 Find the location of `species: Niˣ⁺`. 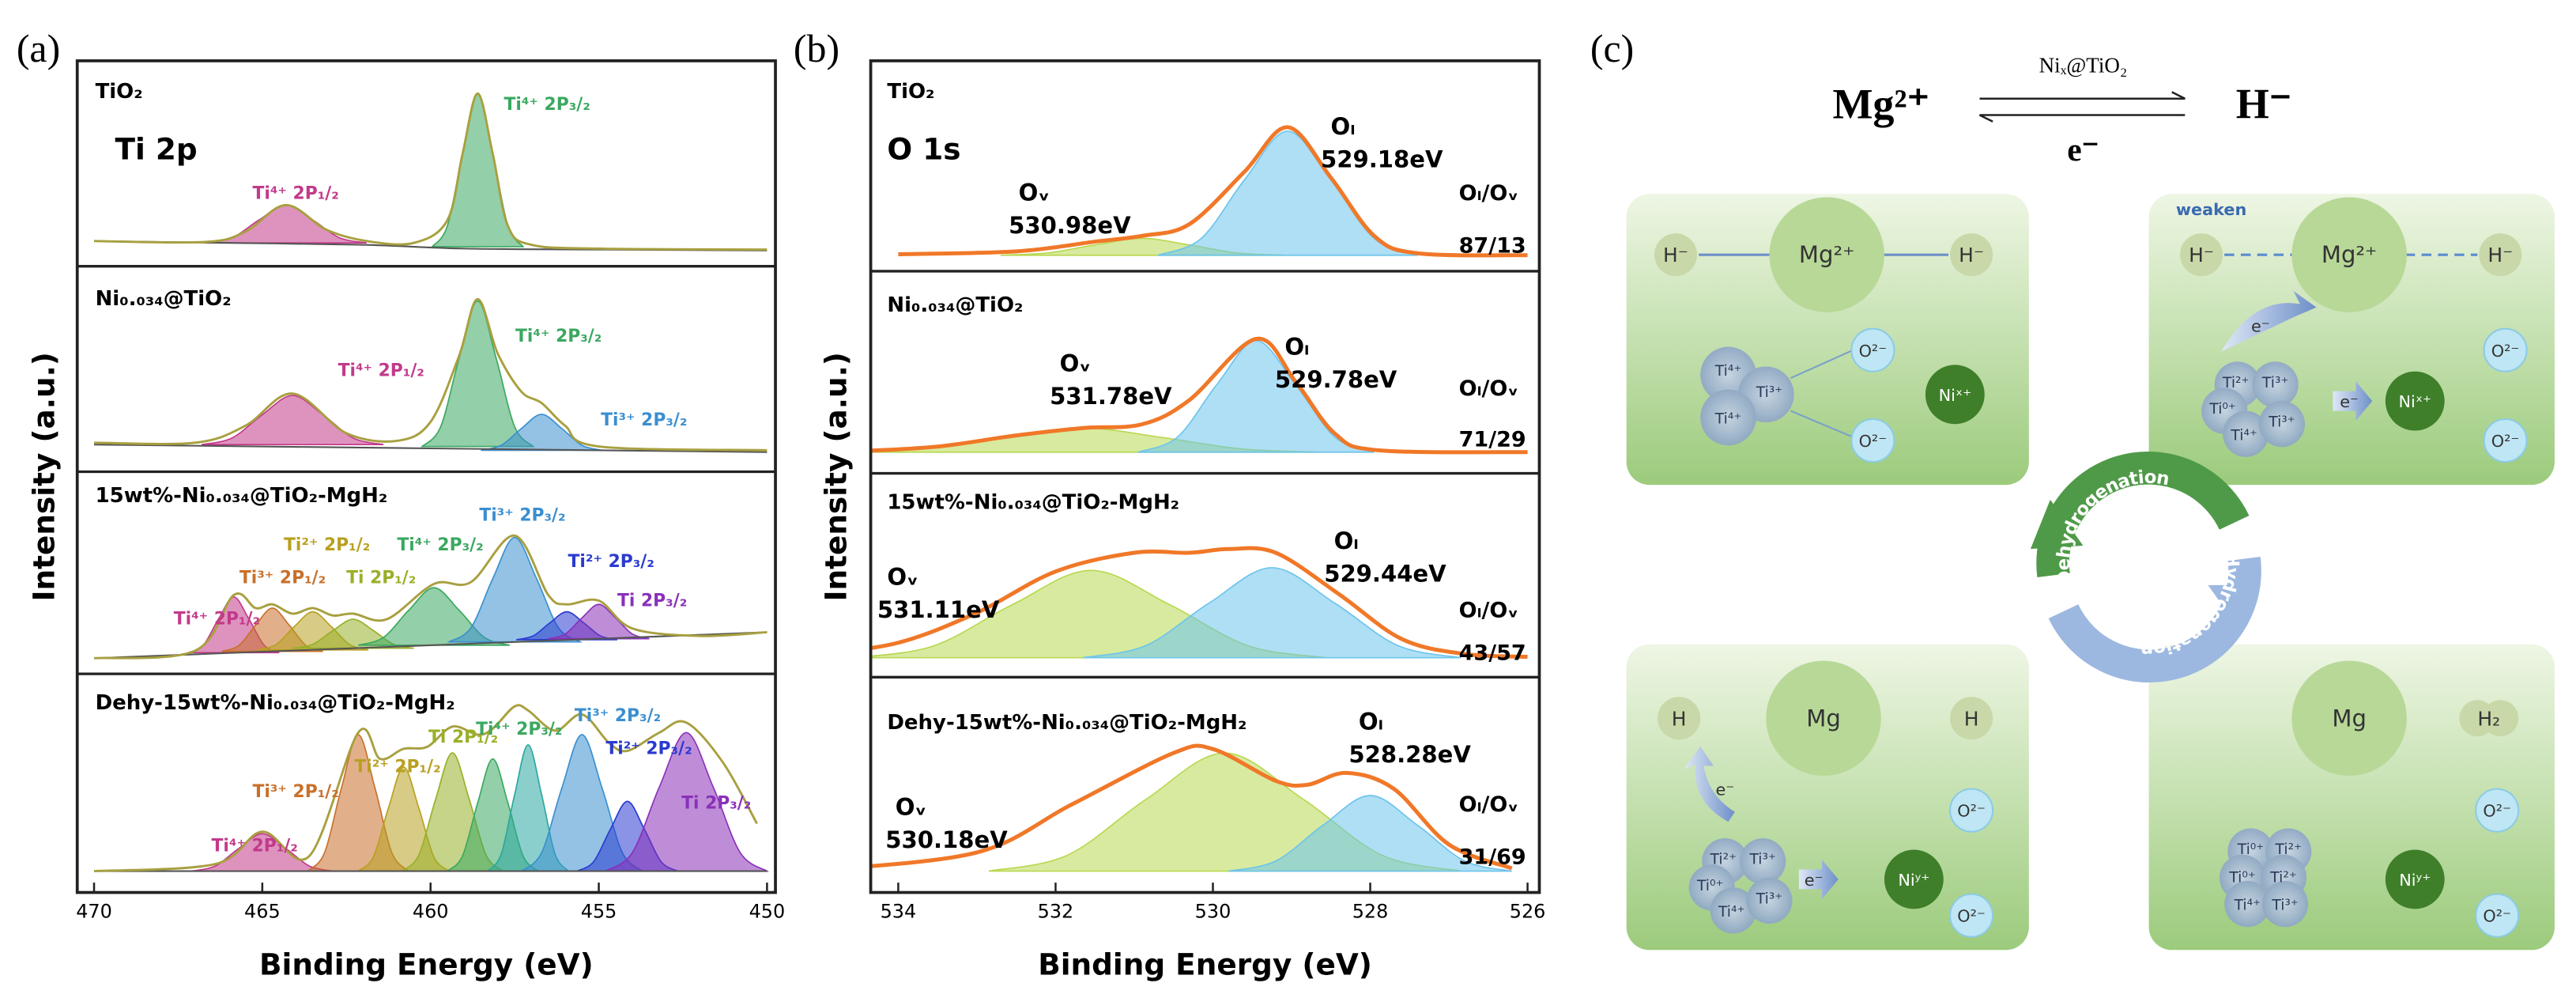

species: Niˣ⁺ is located at coordinates (2415, 401).